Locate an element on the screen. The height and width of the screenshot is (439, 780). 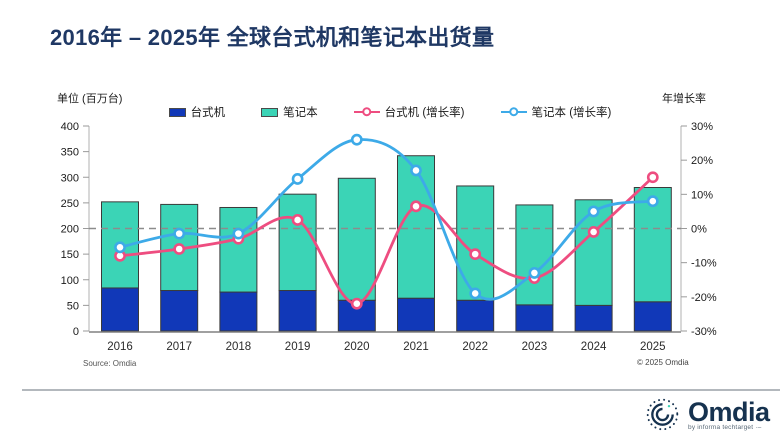
svg-text: 10% is located at coordinates (702, 195).